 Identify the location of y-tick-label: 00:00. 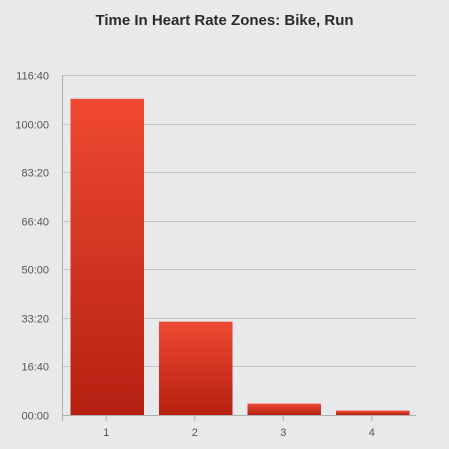
(35, 417).